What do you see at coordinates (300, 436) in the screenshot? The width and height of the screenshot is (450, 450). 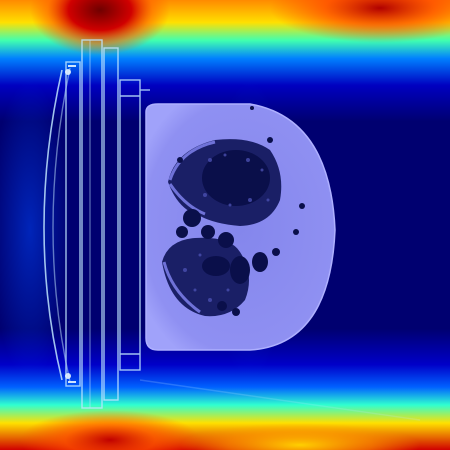 I see `heatmap-hotspot-bottom-right` at bounding box center [300, 436].